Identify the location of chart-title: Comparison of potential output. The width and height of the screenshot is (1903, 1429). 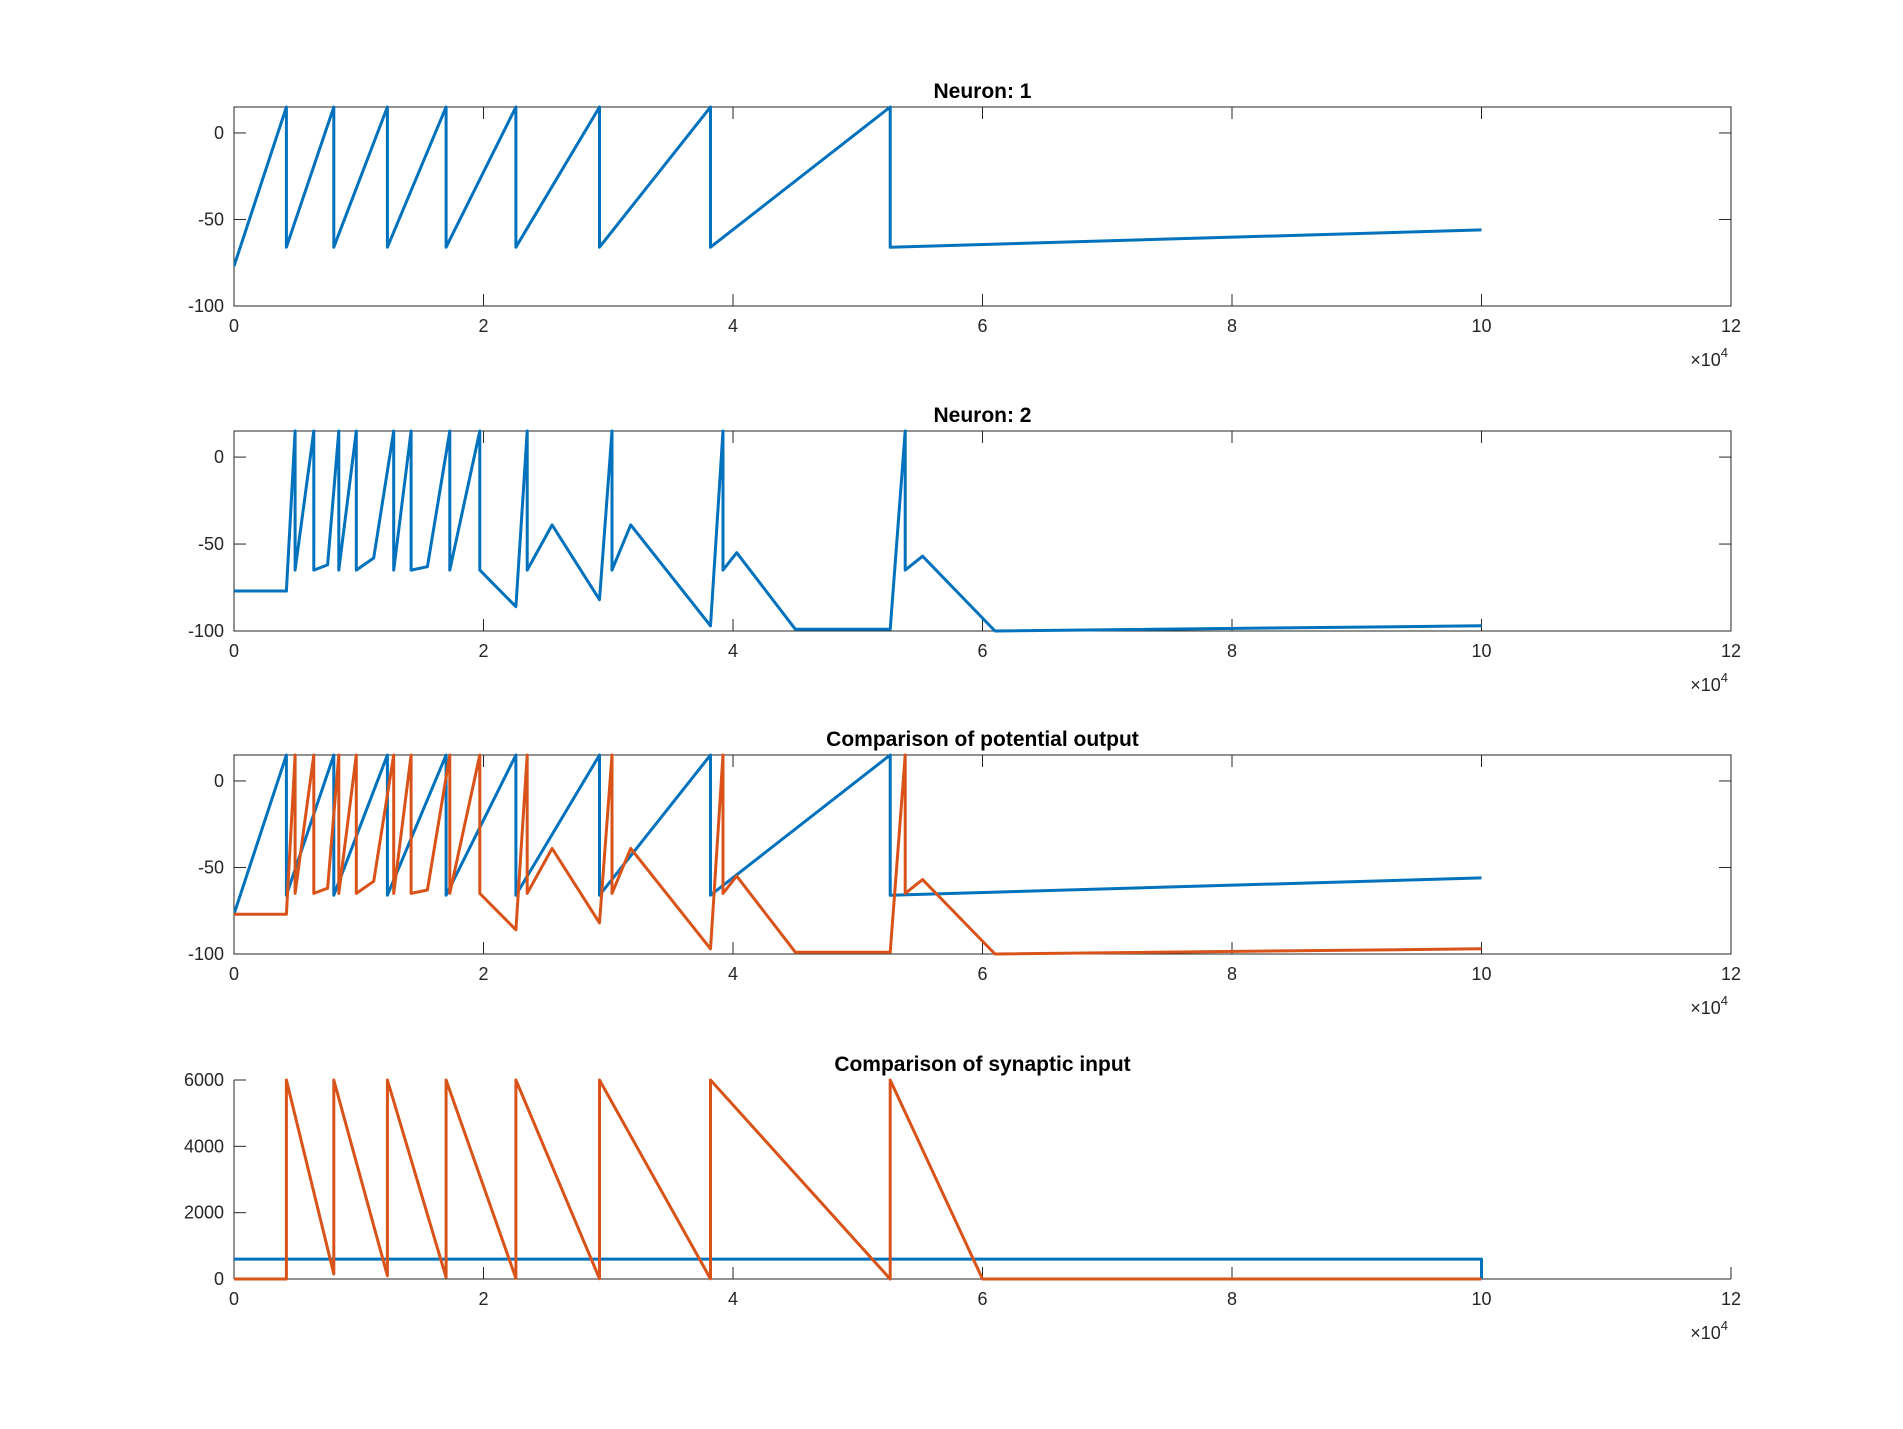
(982, 739).